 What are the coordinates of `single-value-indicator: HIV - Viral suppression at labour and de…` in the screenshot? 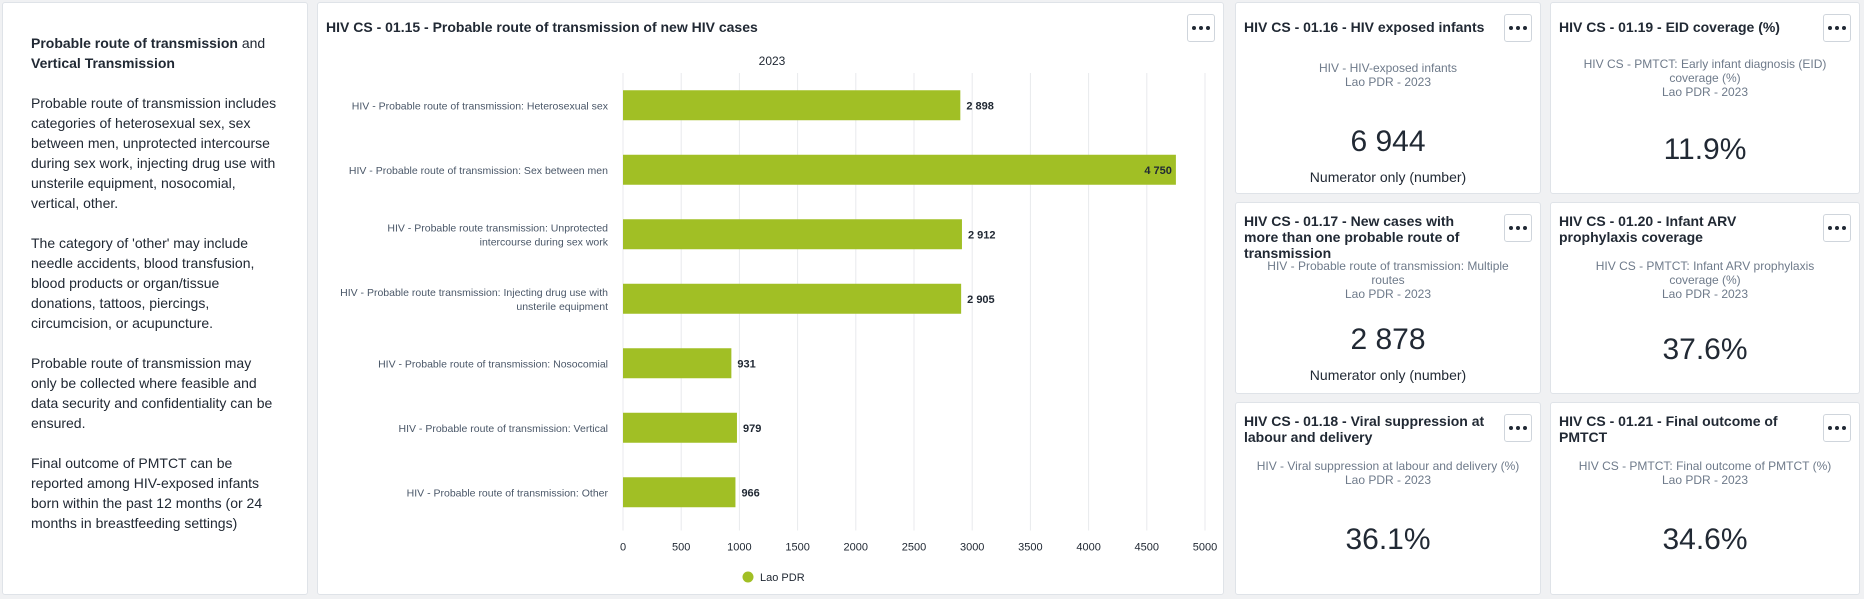 It's located at (1388, 466).